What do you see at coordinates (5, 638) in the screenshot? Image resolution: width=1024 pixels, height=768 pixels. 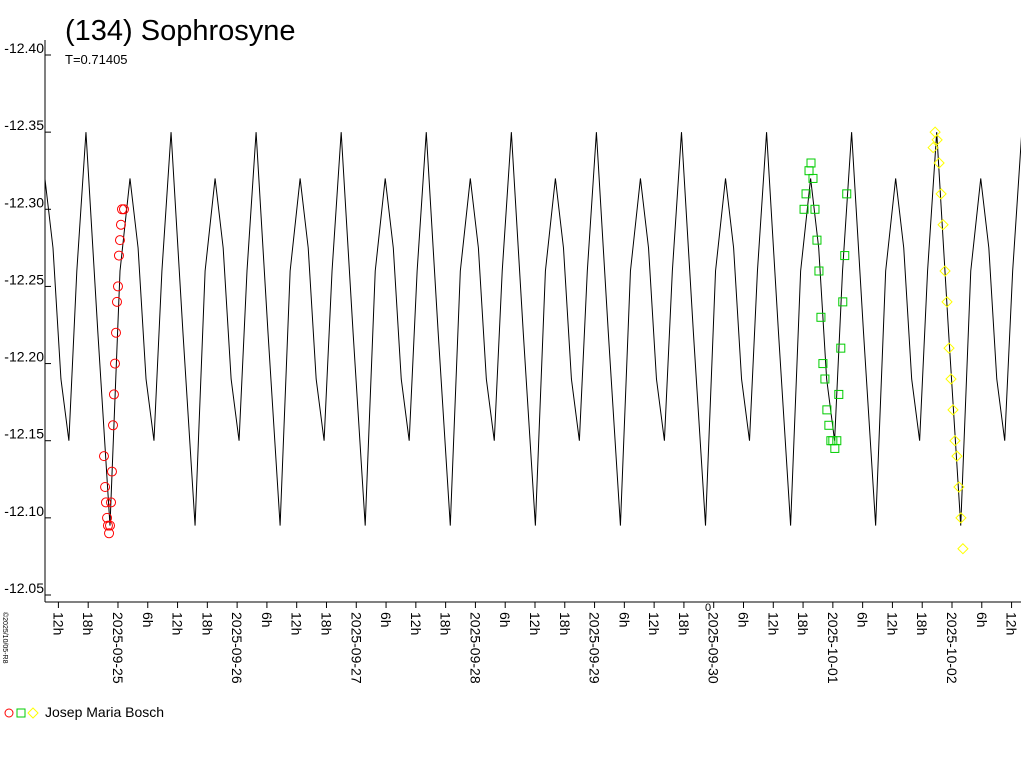 I see `credit: ©2025/10/05-R8` at bounding box center [5, 638].